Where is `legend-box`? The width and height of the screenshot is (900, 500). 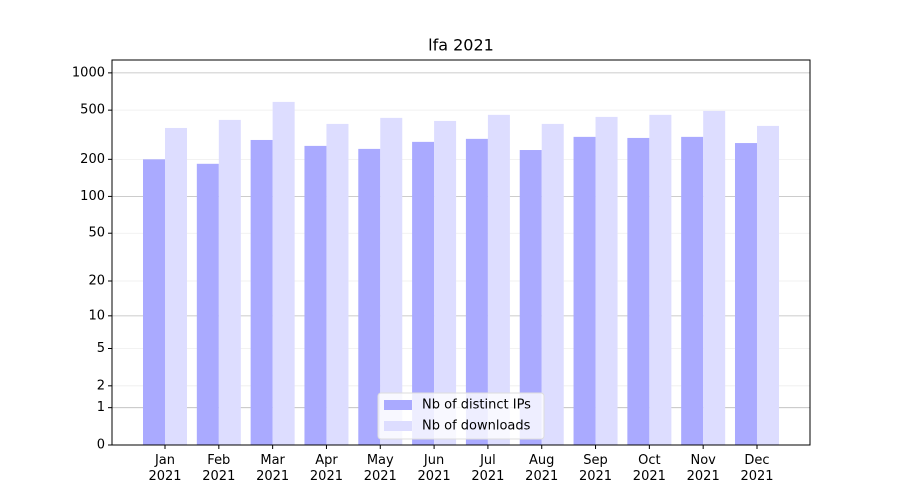 legend-box is located at coordinates (461, 416).